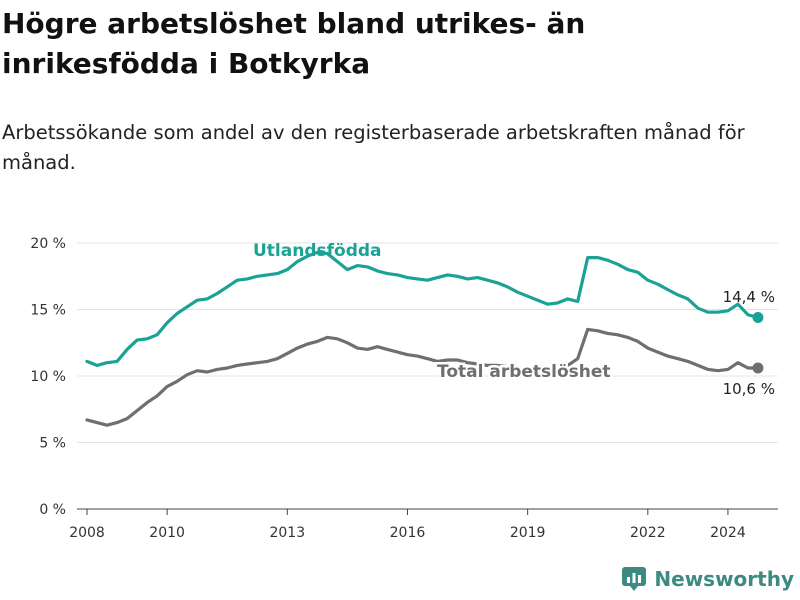 Image resolution: width=800 pixels, height=600 pixels. What do you see at coordinates (749, 297) in the screenshot?
I see `series-end-label: 14,4 %` at bounding box center [749, 297].